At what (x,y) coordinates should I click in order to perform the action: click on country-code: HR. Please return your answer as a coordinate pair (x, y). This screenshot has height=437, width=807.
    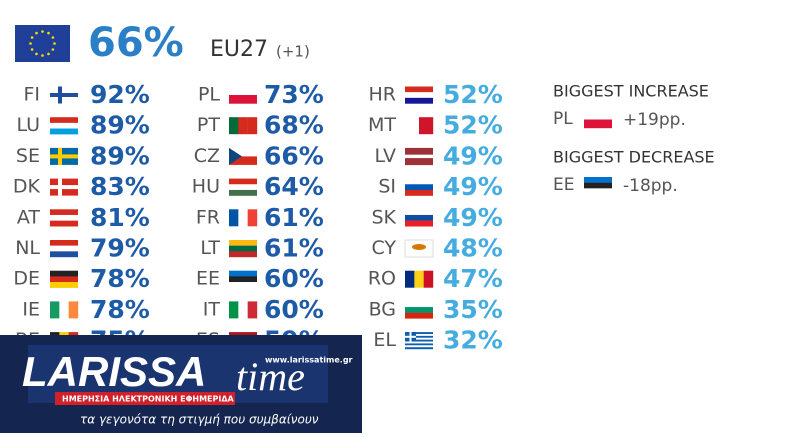
    Looking at the image, I should click on (383, 95).